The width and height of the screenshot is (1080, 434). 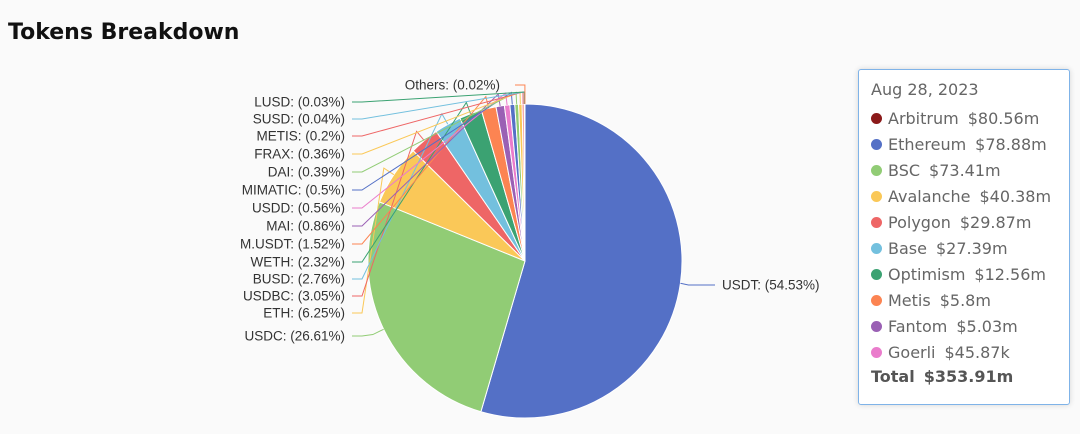 I want to click on tooltip-row: Fantom $5.03m, so click(x=964, y=326).